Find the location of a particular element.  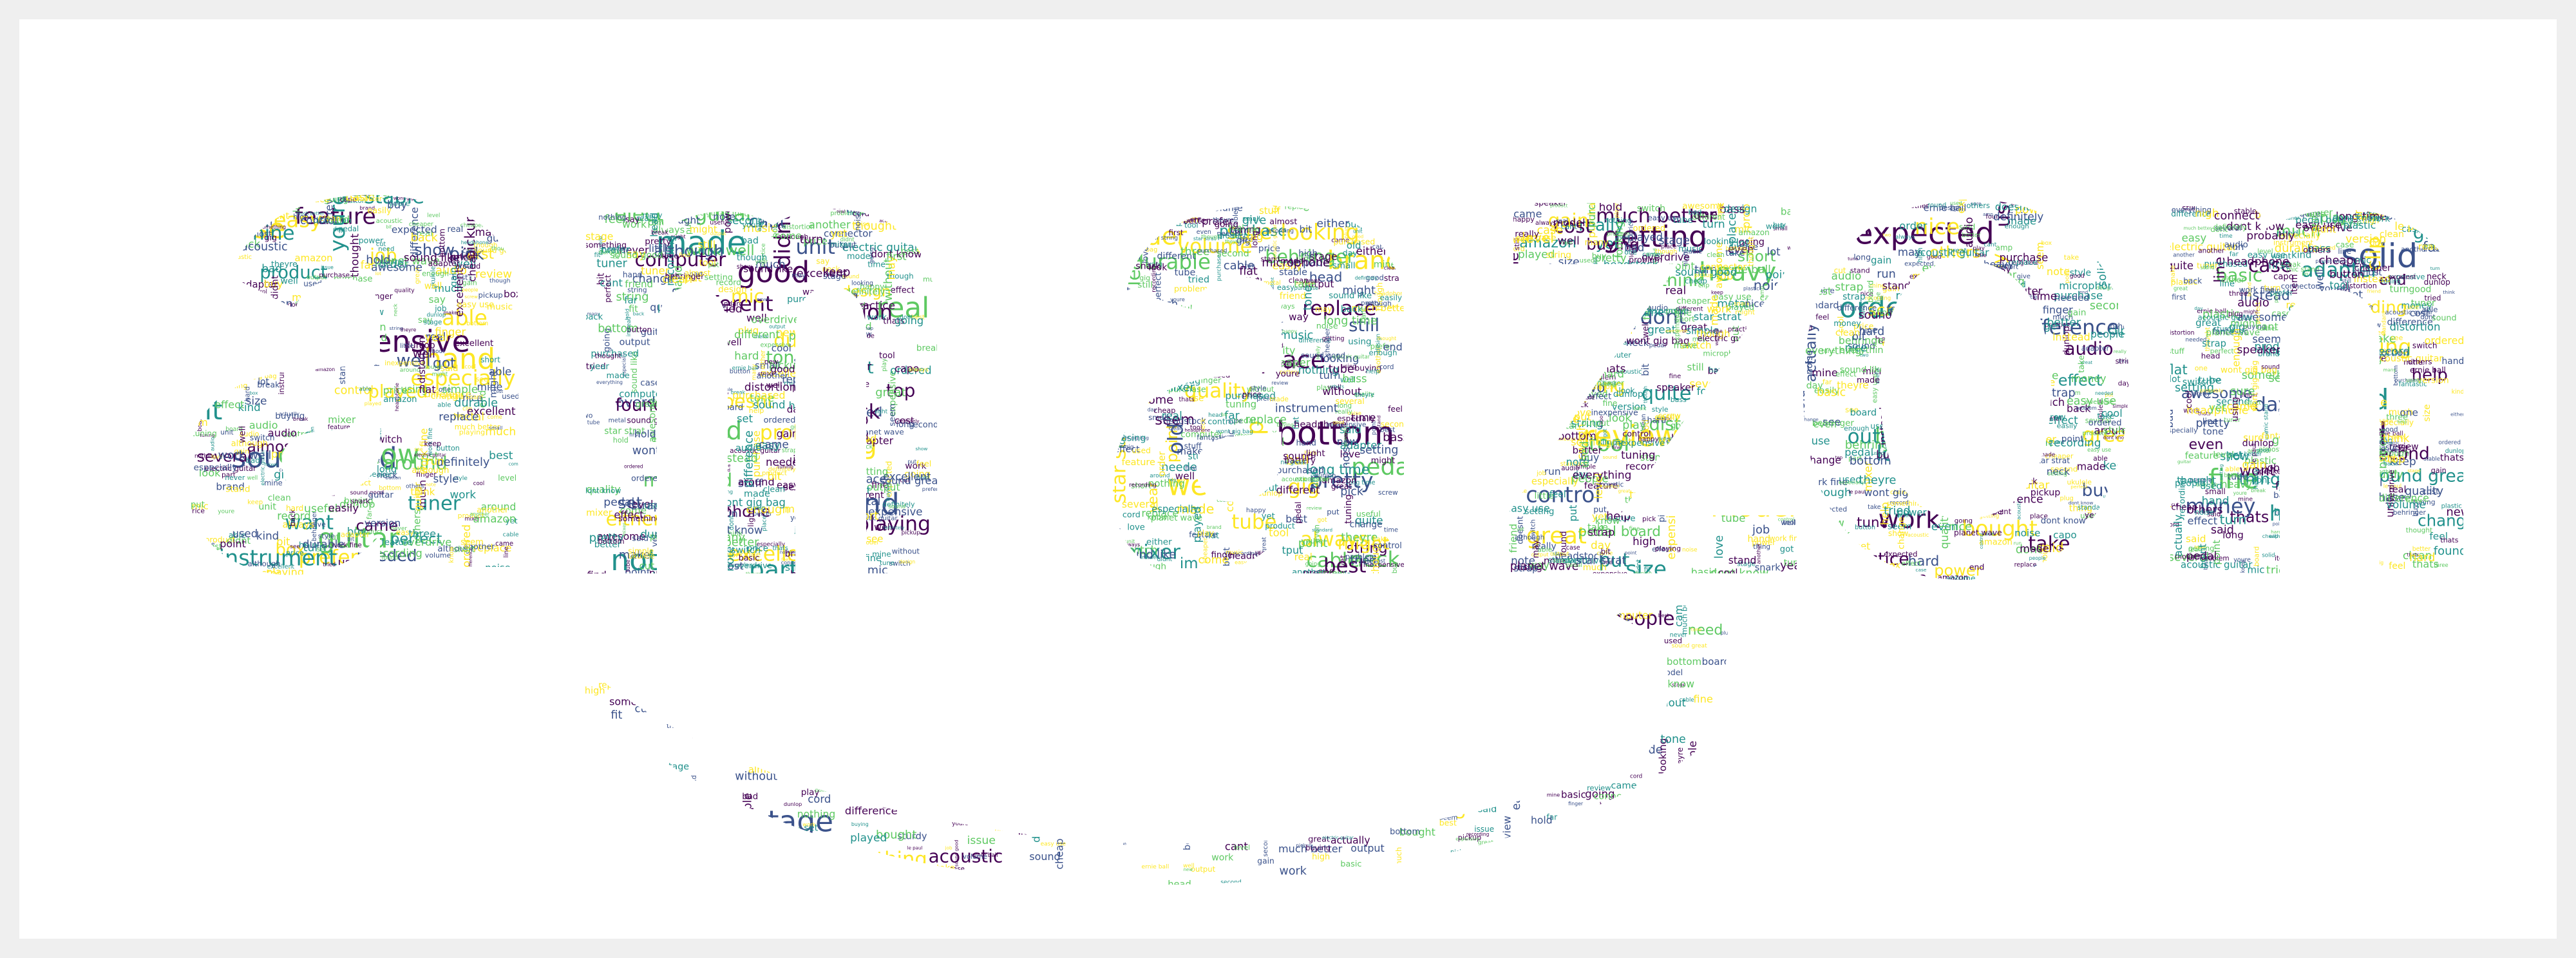

cloud-word: buying is located at coordinates (889, 491).